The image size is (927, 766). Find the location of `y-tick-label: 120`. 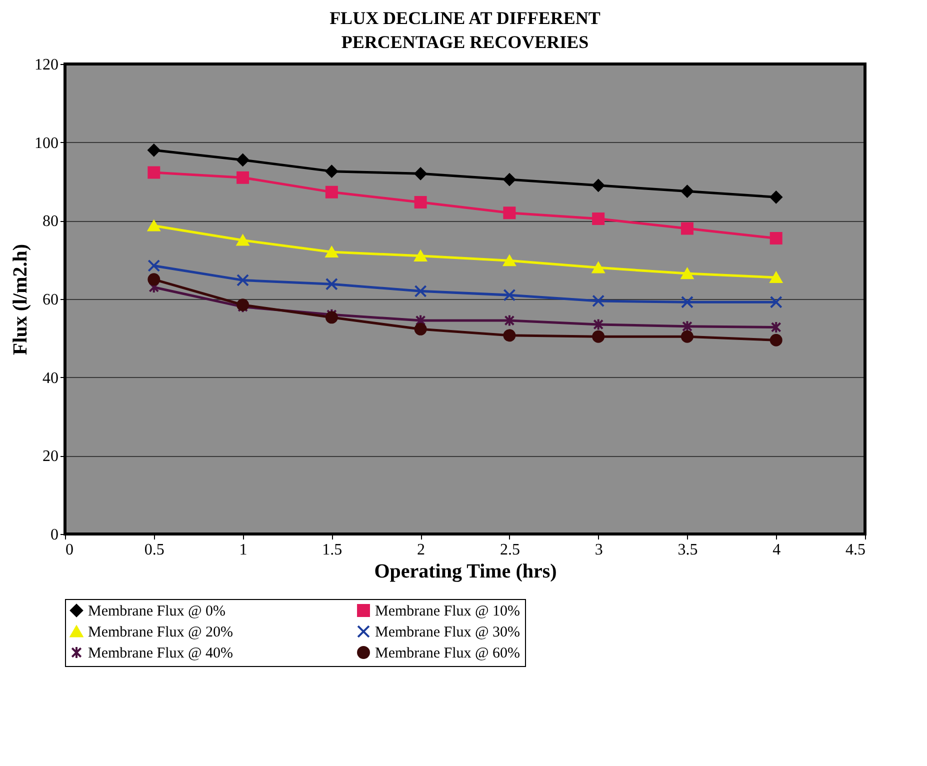

y-tick-label: 120 is located at coordinates (46, 65).